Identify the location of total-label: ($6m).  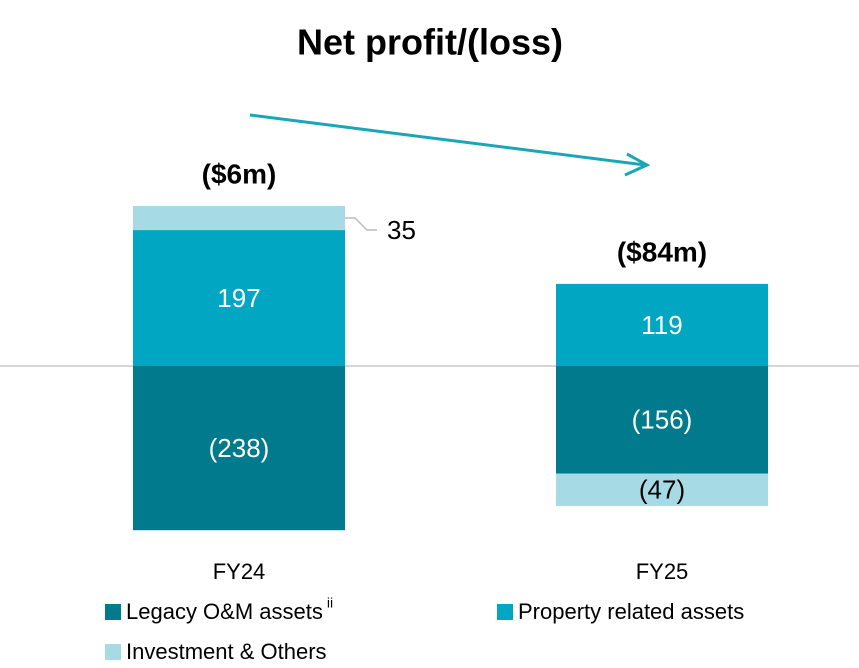
(239, 173).